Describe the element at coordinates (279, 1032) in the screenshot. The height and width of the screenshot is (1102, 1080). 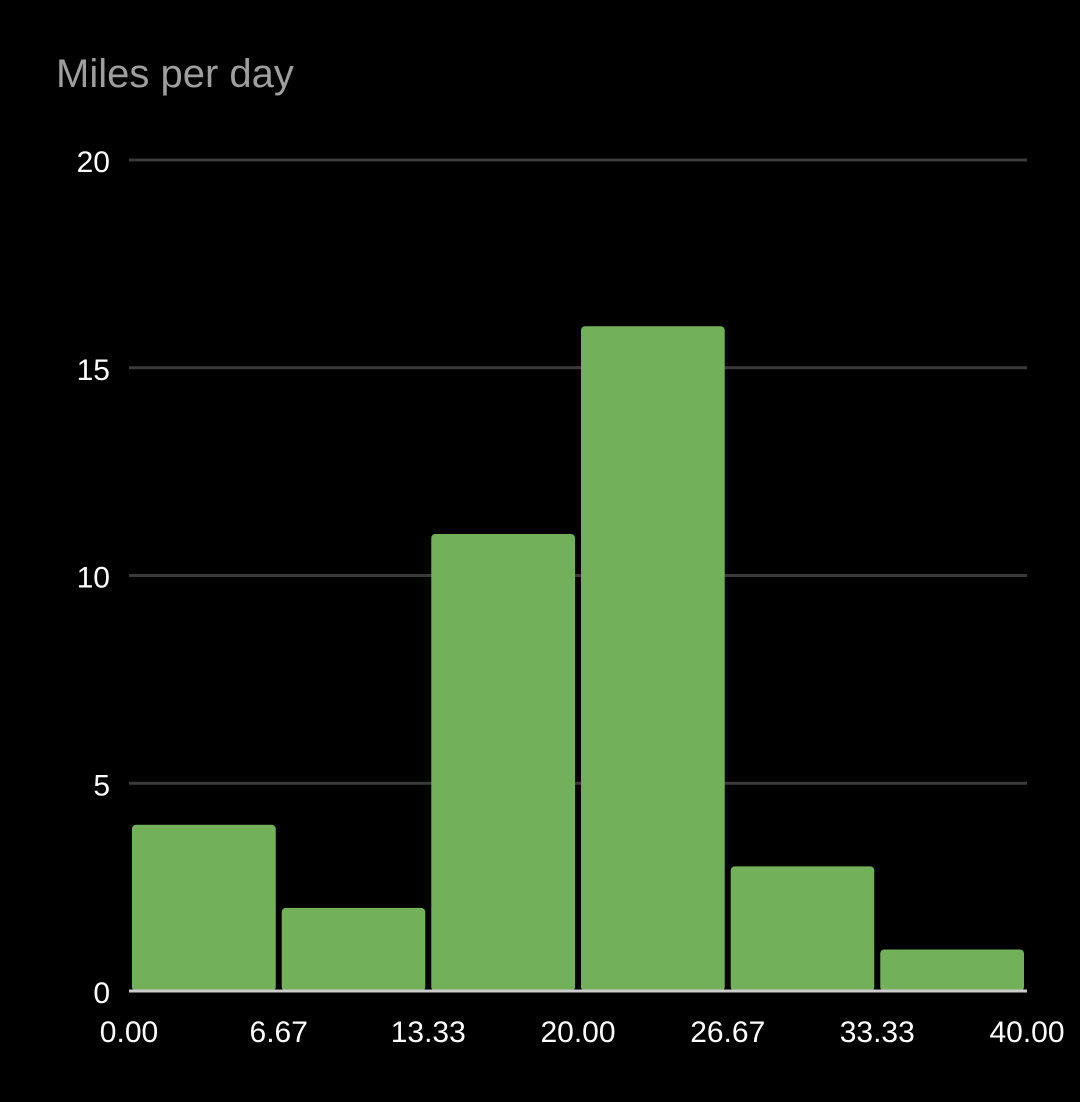
I see `x-tick-label: 6.67` at that location.